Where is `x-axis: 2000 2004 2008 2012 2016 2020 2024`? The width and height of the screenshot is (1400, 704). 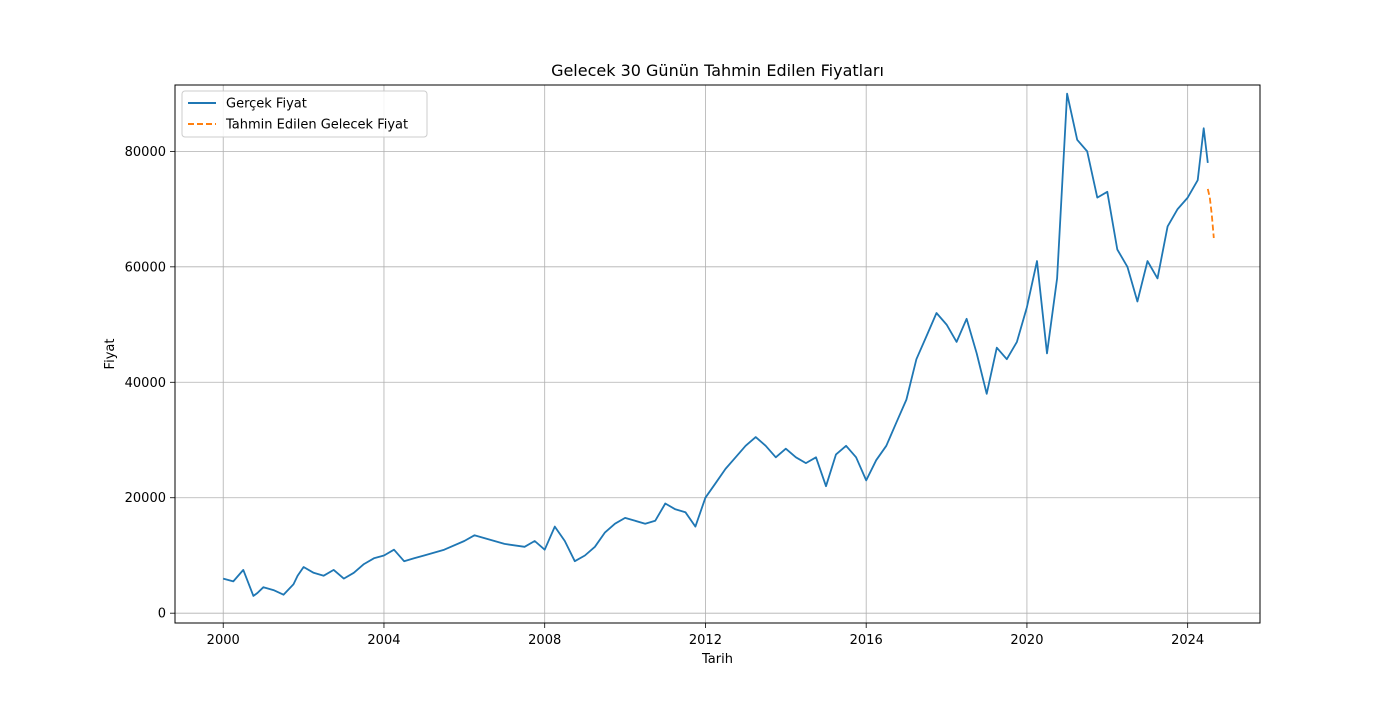 x-axis: 2000 2004 2008 2012 2016 2020 2024 is located at coordinates (705, 635).